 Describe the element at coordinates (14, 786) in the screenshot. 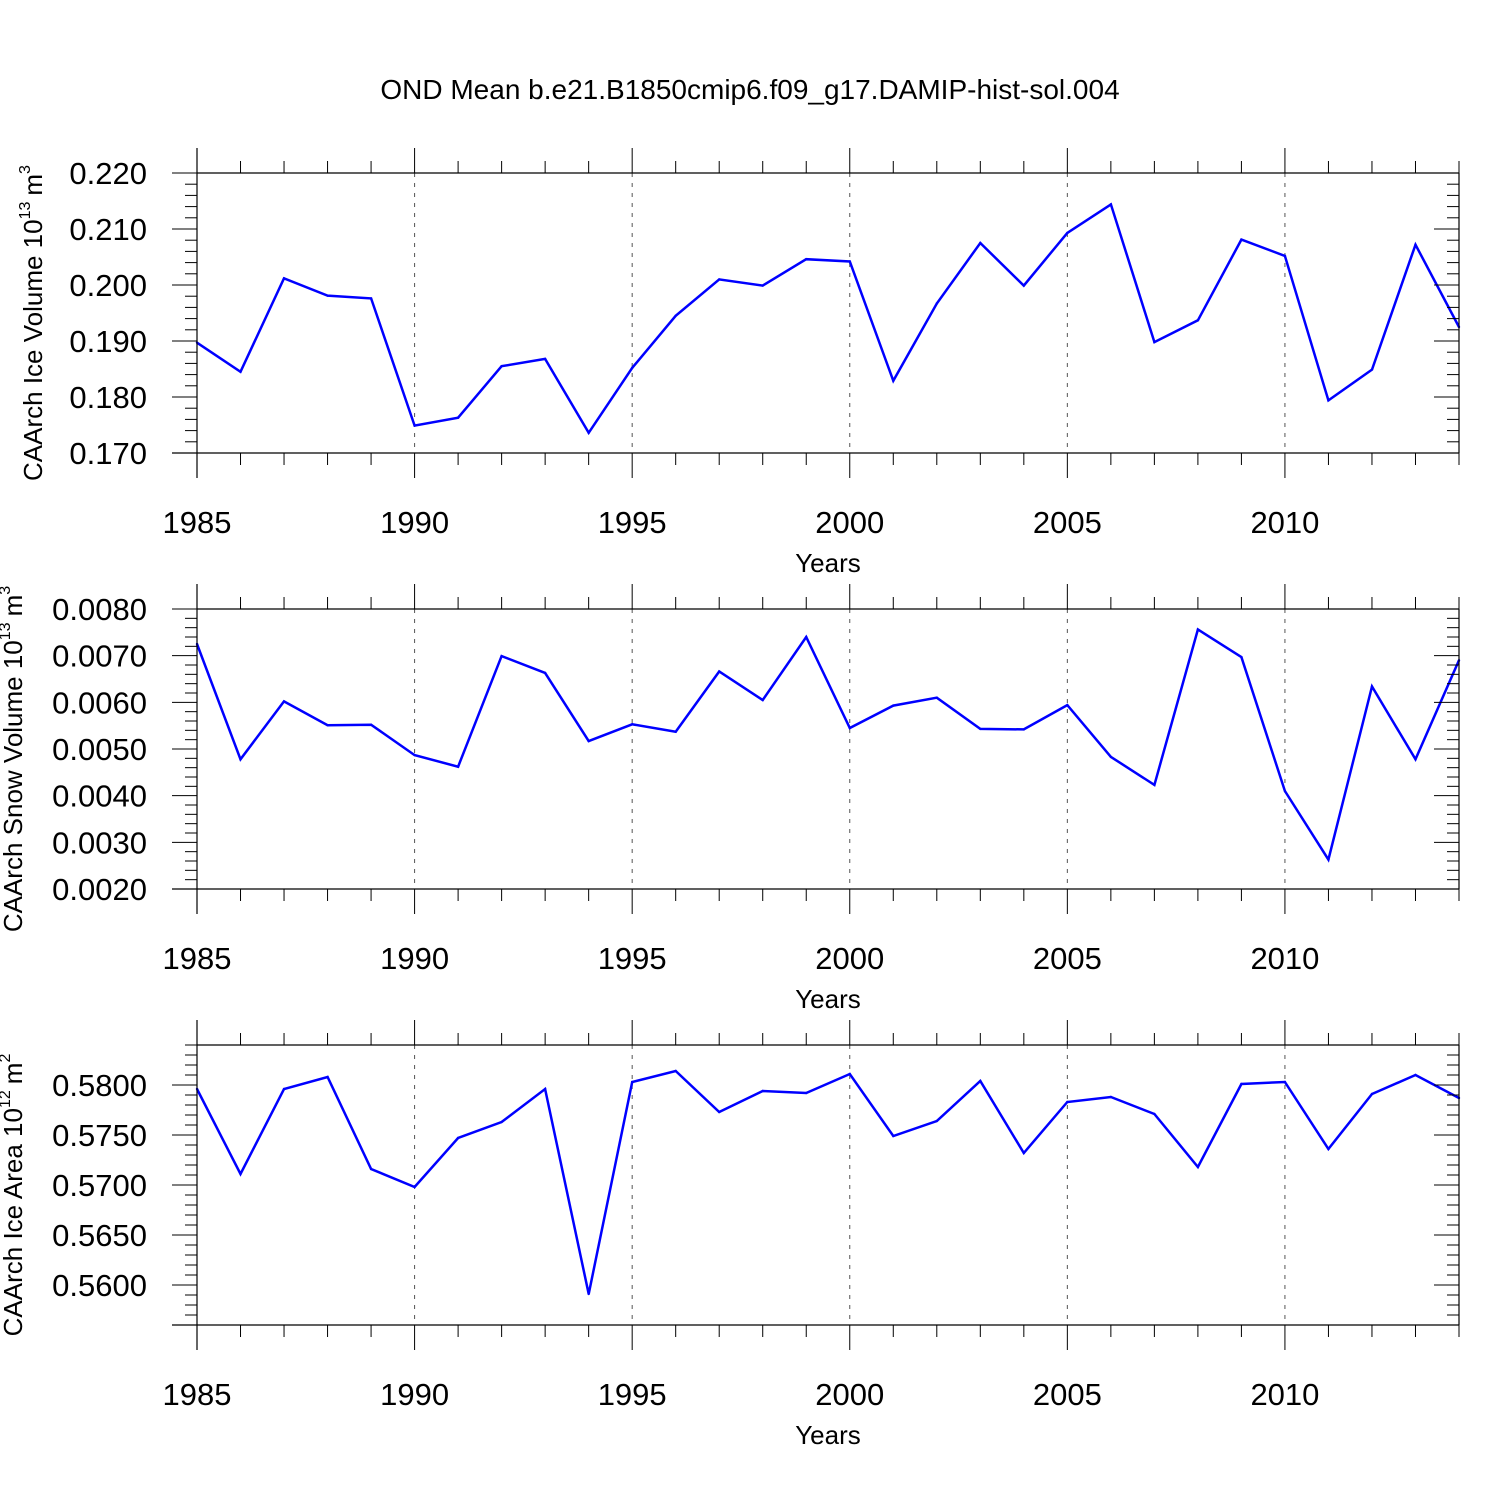

I see `y-axis-label-main: CAArch Snow Volume 10` at that location.